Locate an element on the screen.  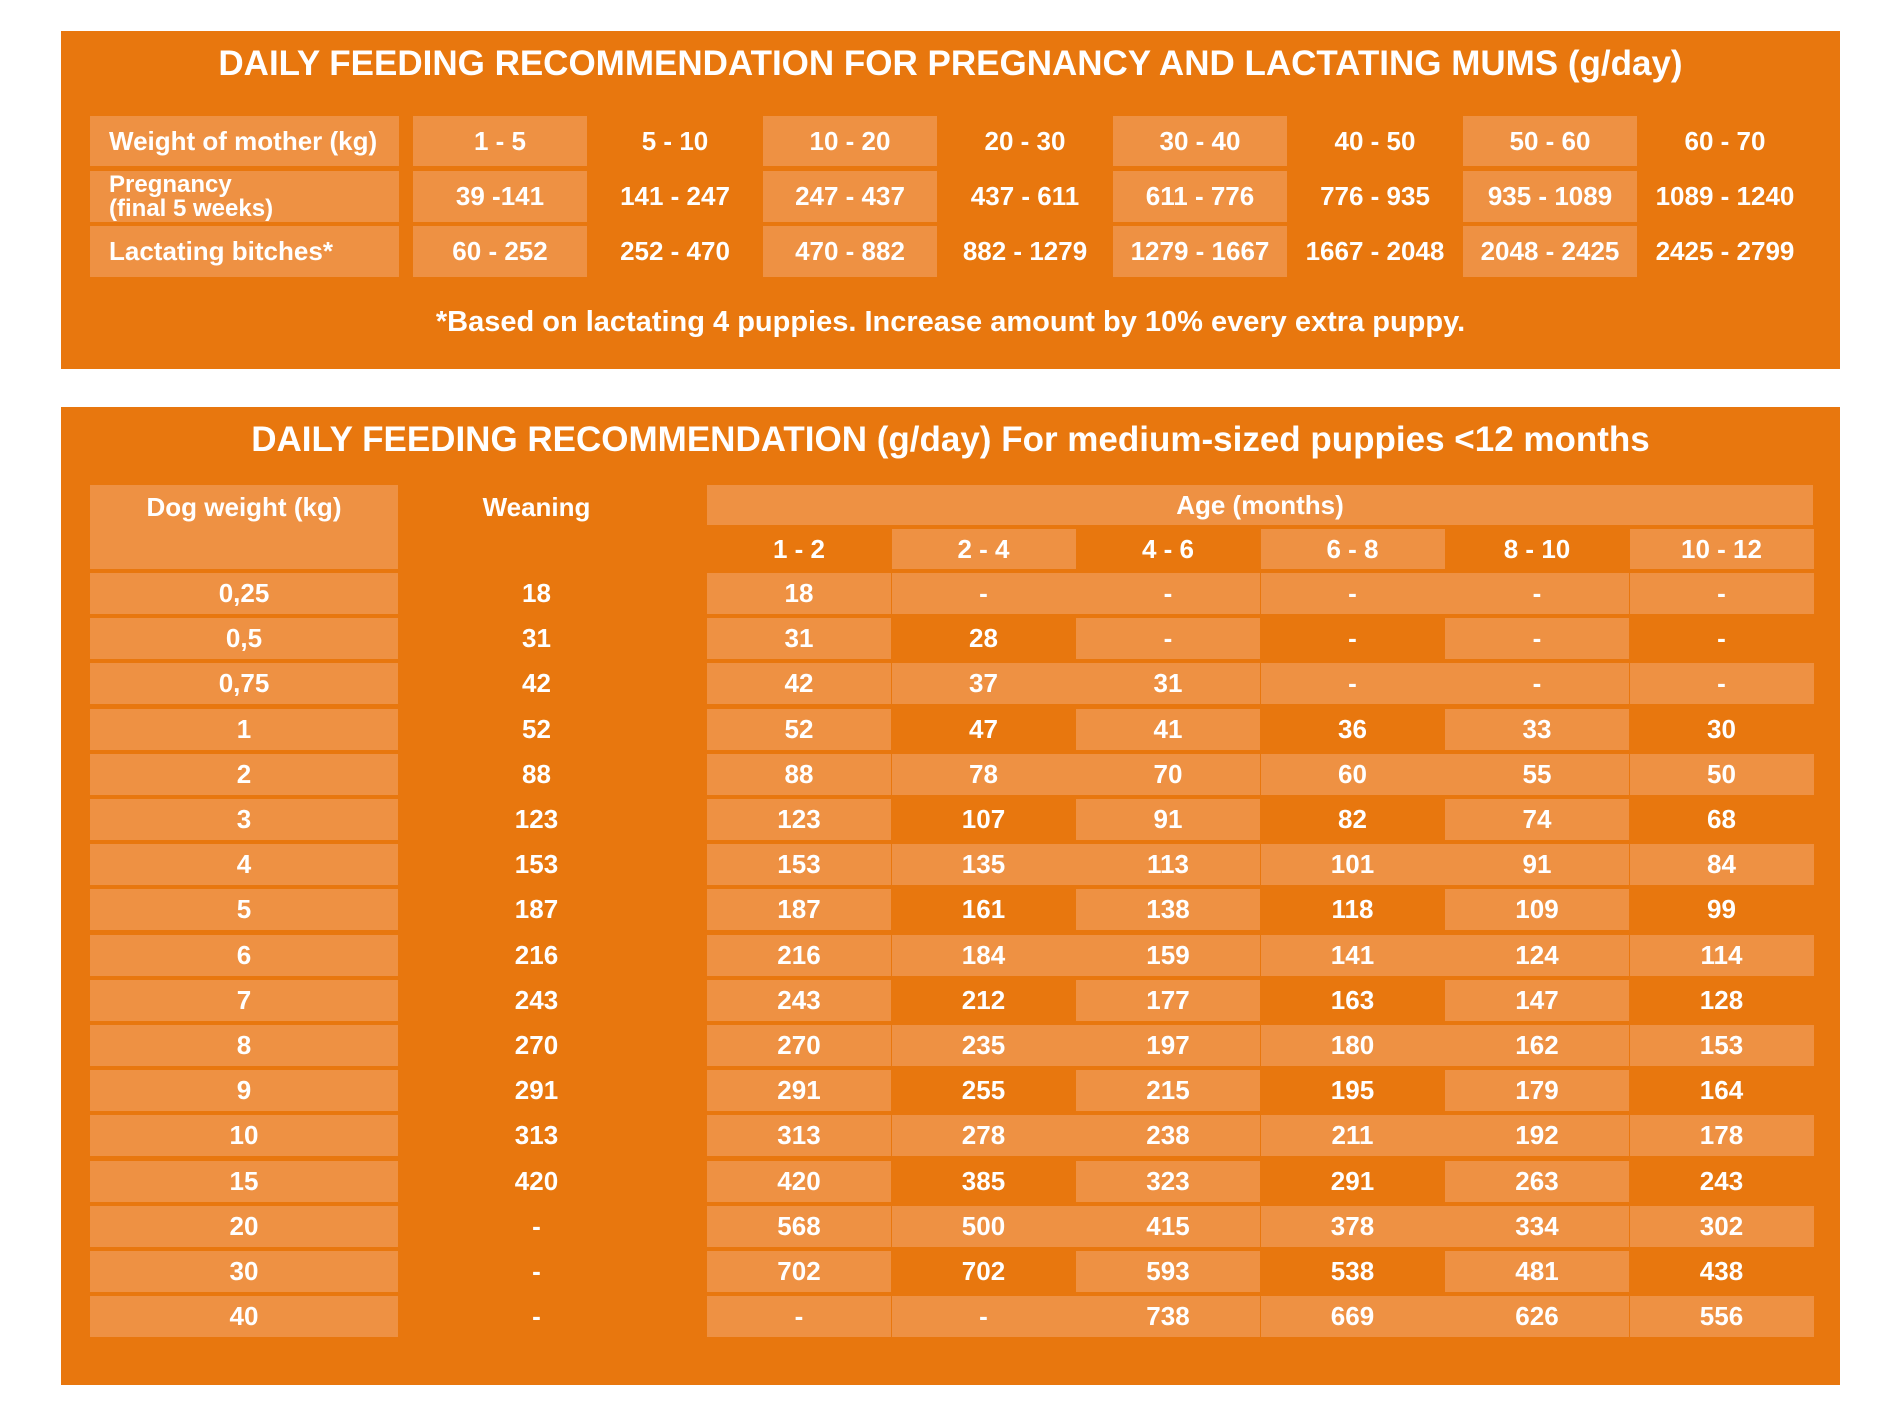
age-value-cell: 82 is located at coordinates (1352, 819).